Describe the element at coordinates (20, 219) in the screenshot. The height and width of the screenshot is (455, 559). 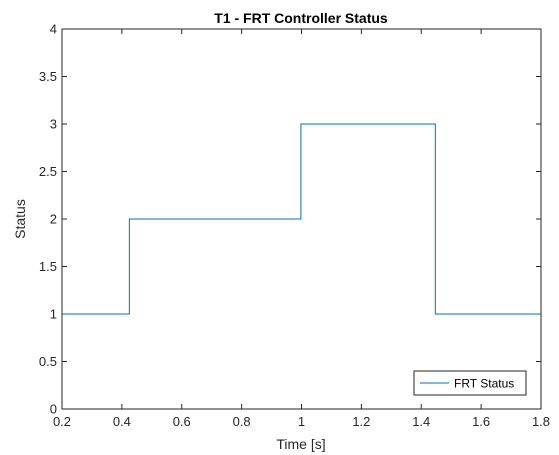
I see `y-axis-label: Status` at that location.